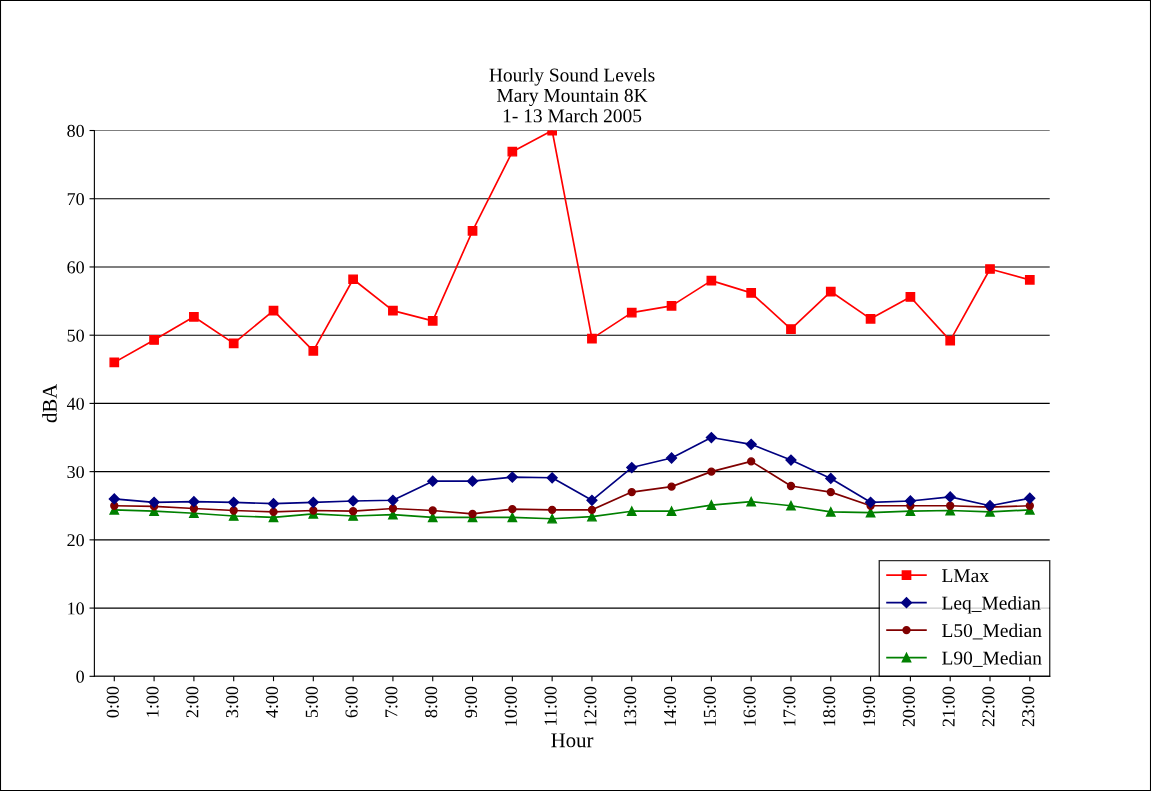 The image size is (1151, 791). I want to click on x-tick-label: 11:00, so click(550, 705).